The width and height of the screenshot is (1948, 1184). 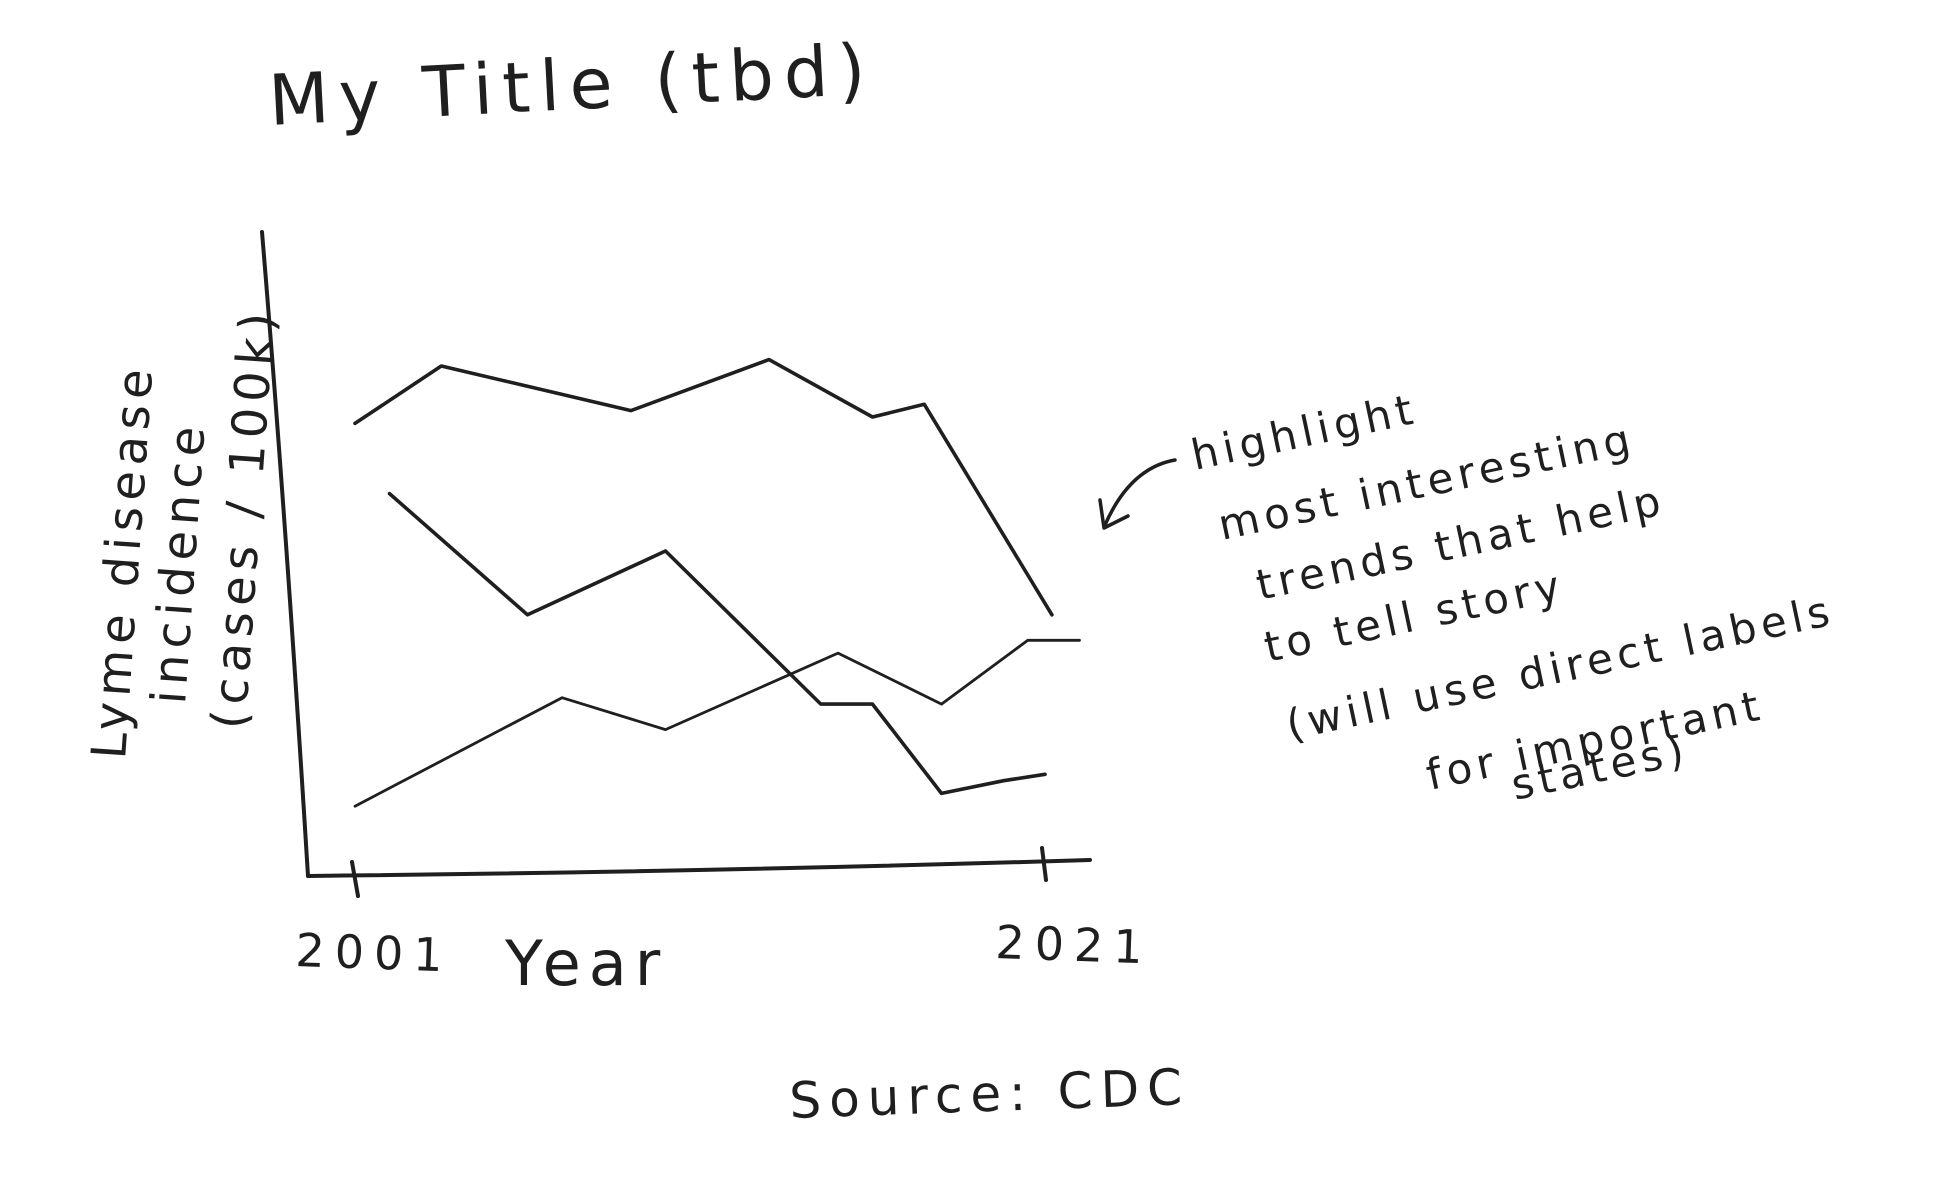 I want to click on y-axis-label: Lyme disease incidence (cases / 100k), so click(x=183, y=533).